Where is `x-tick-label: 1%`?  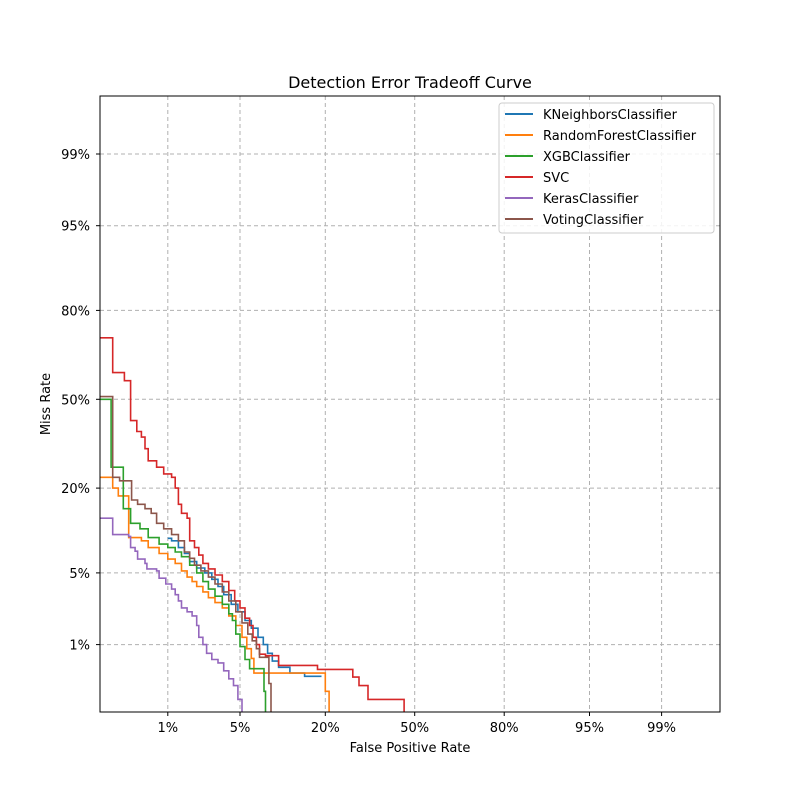
x-tick-label: 1% is located at coordinates (167, 728).